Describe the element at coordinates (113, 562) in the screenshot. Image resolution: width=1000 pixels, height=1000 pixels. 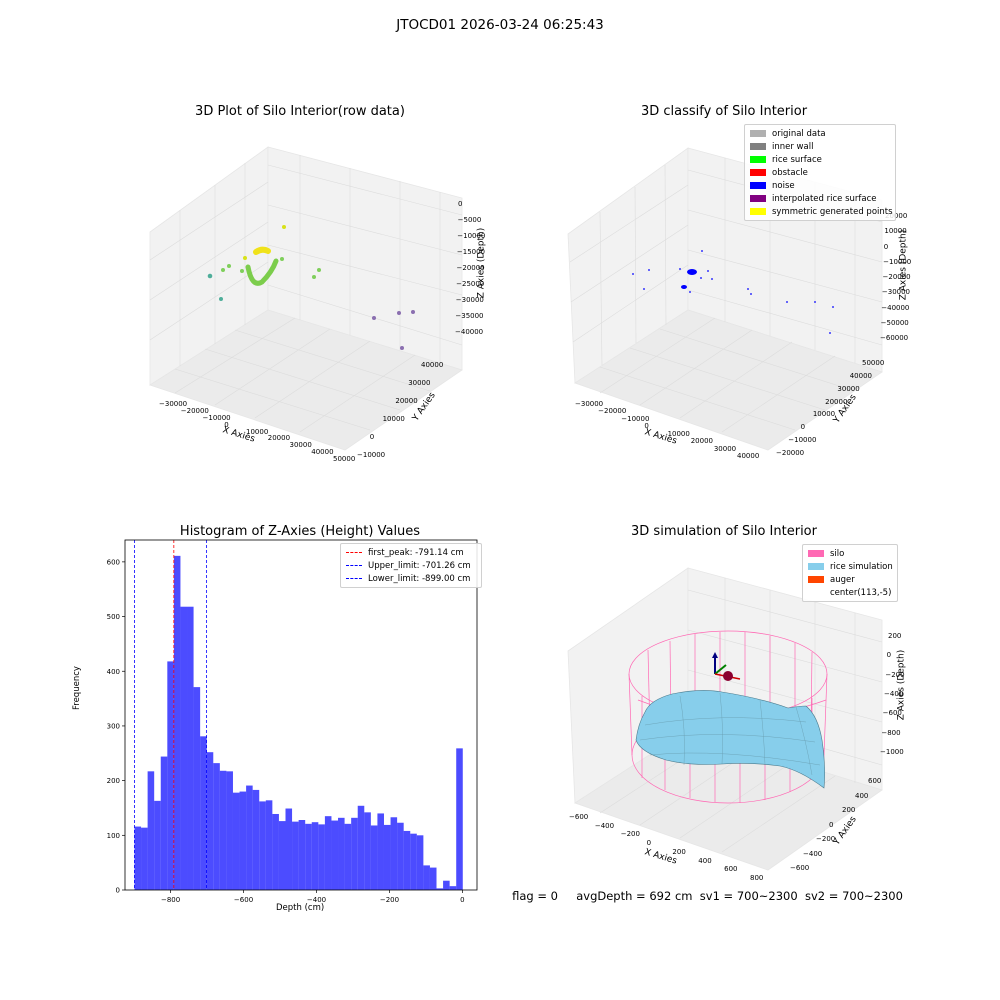
I see `y-tick-label: 600` at that location.